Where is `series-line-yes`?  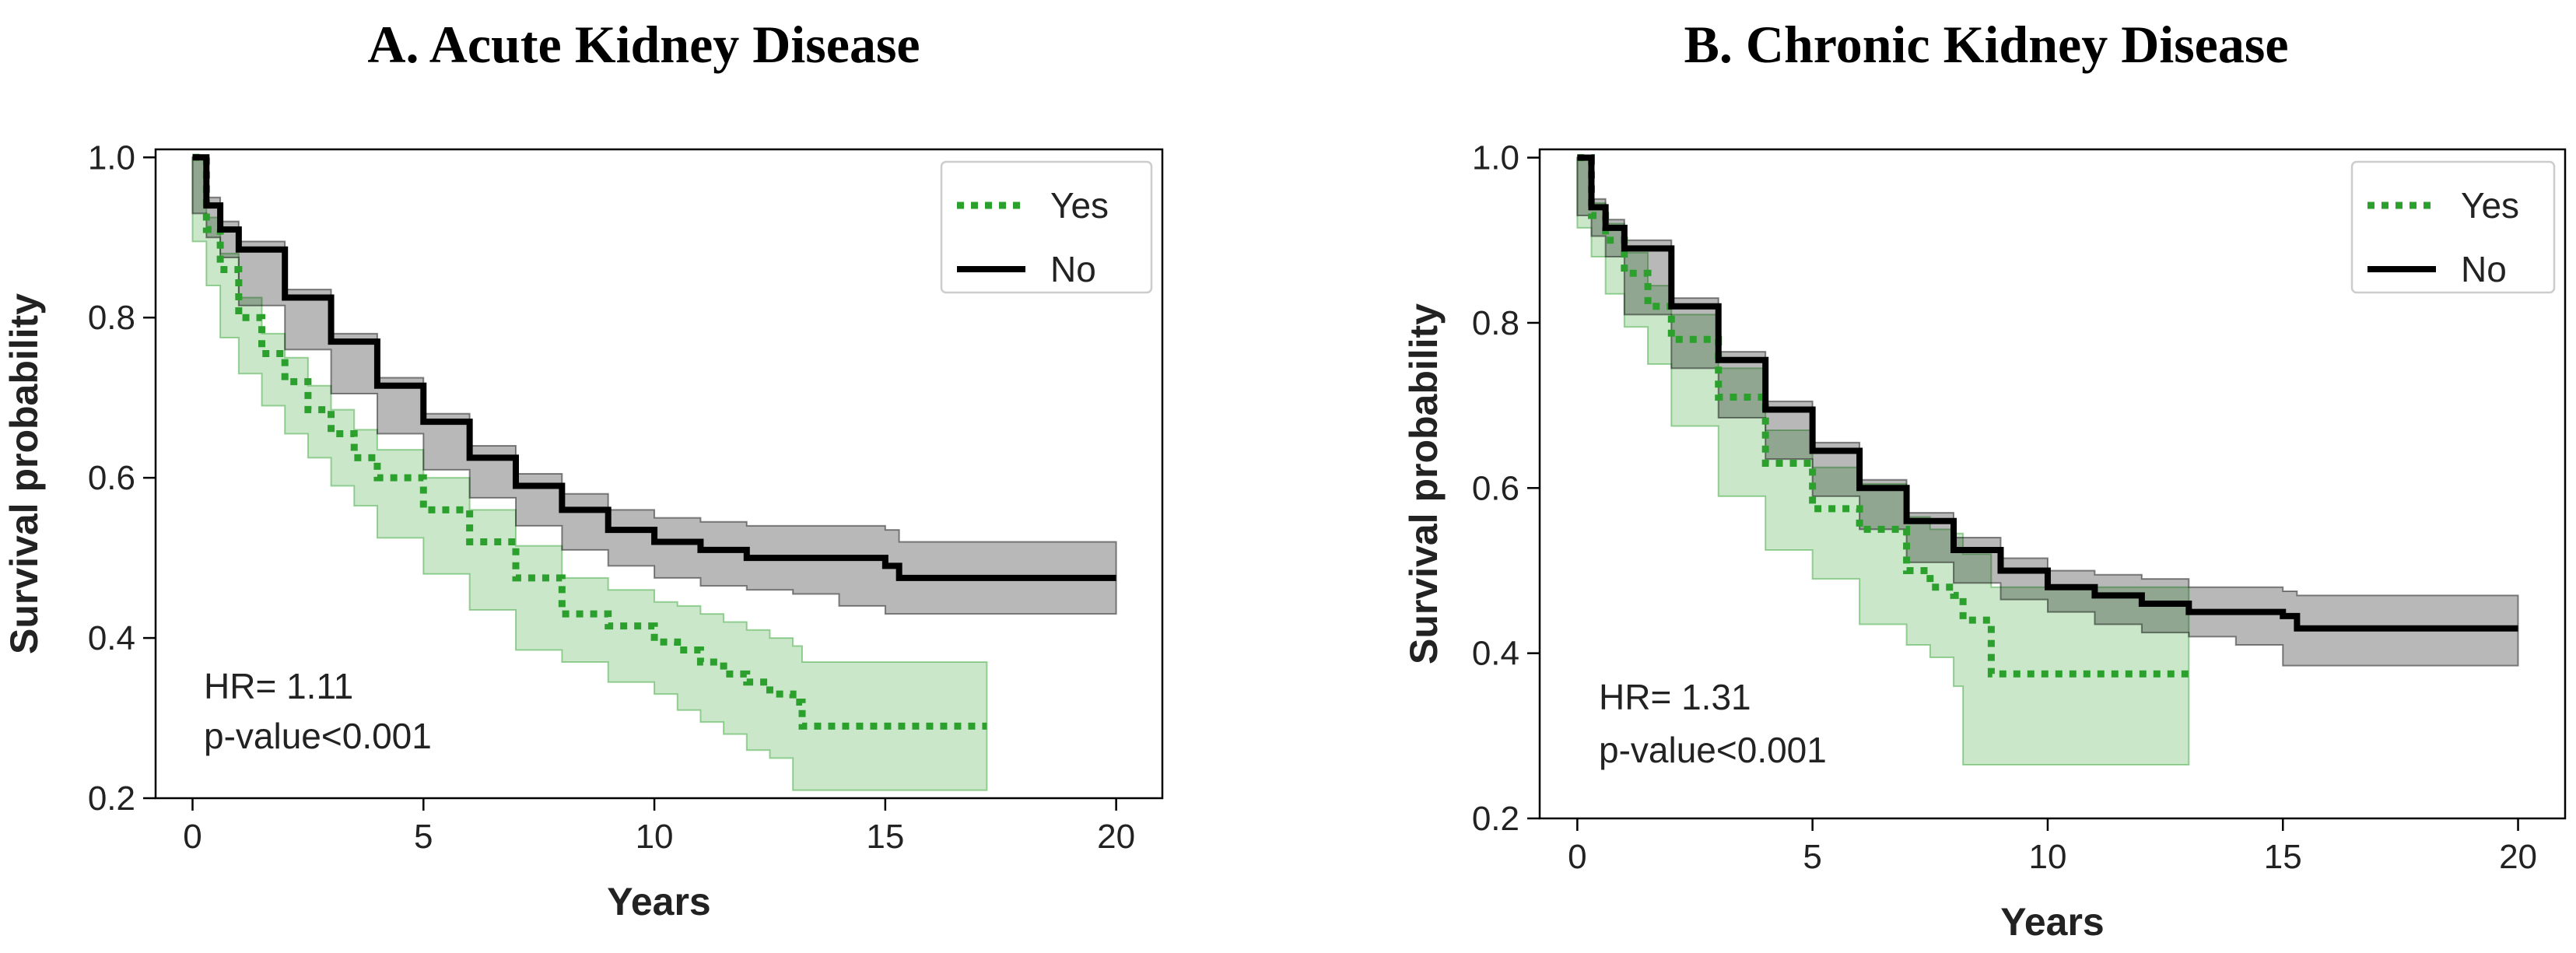 series-line-yes is located at coordinates (1883, 416).